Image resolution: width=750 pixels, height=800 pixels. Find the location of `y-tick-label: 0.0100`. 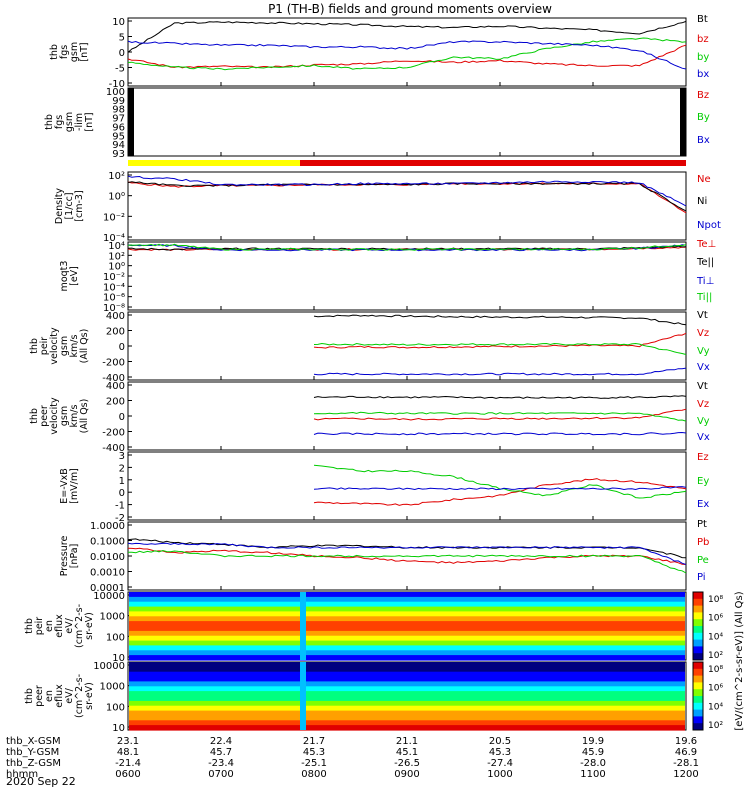

y-tick-label: 0.0100 is located at coordinates (107, 557).